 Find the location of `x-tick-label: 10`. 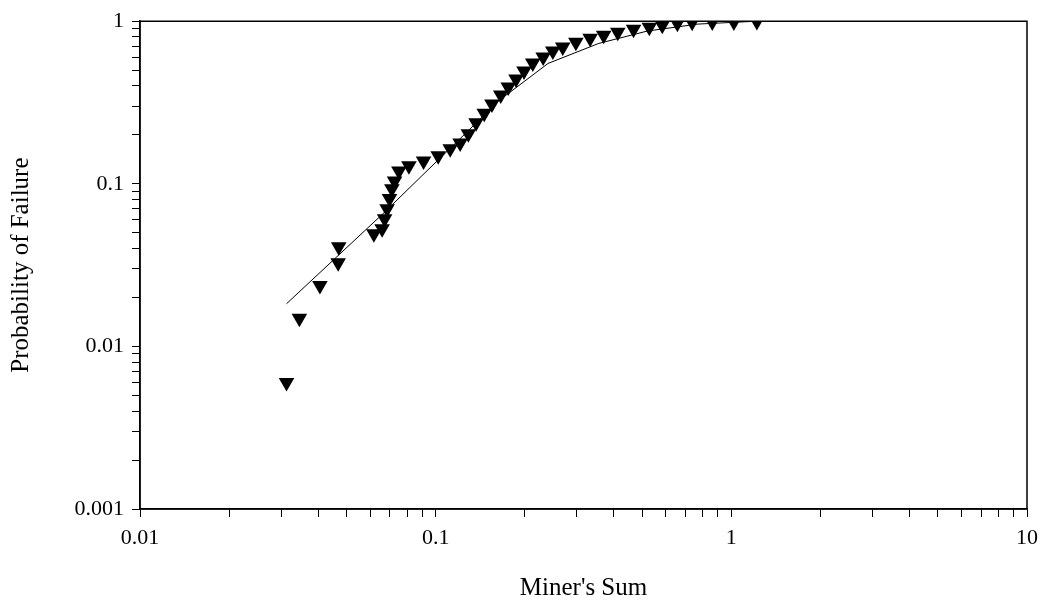

x-tick-label: 10 is located at coordinates (1027, 536).